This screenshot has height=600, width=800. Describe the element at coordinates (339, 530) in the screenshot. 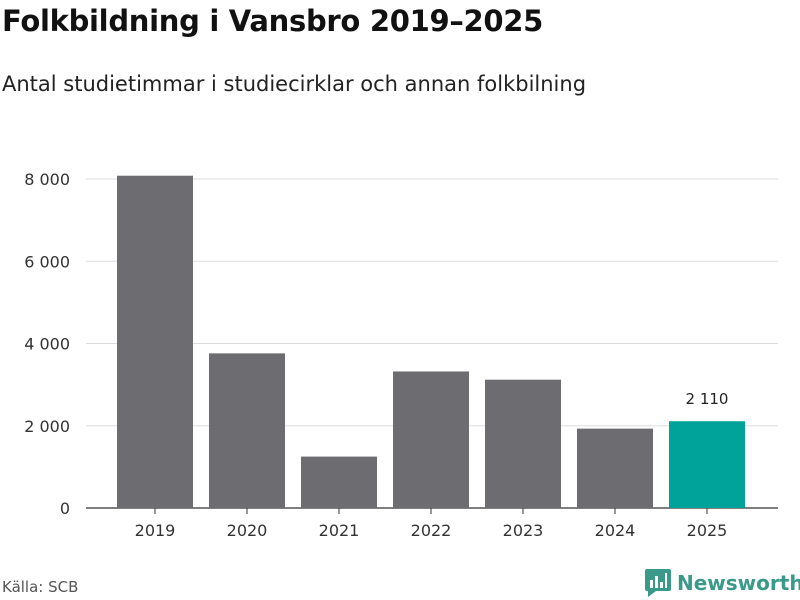

I see `x-tick-label: 2021` at that location.